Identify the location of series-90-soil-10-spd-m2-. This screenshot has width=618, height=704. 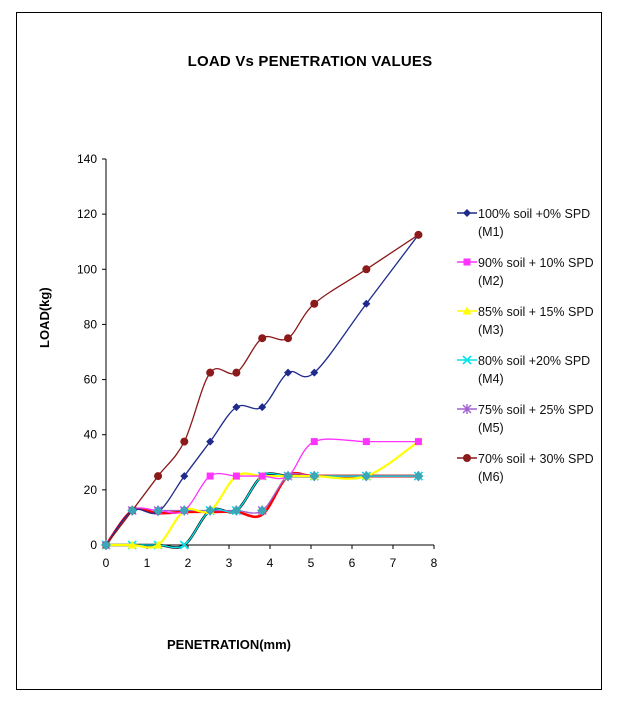
(262, 493).